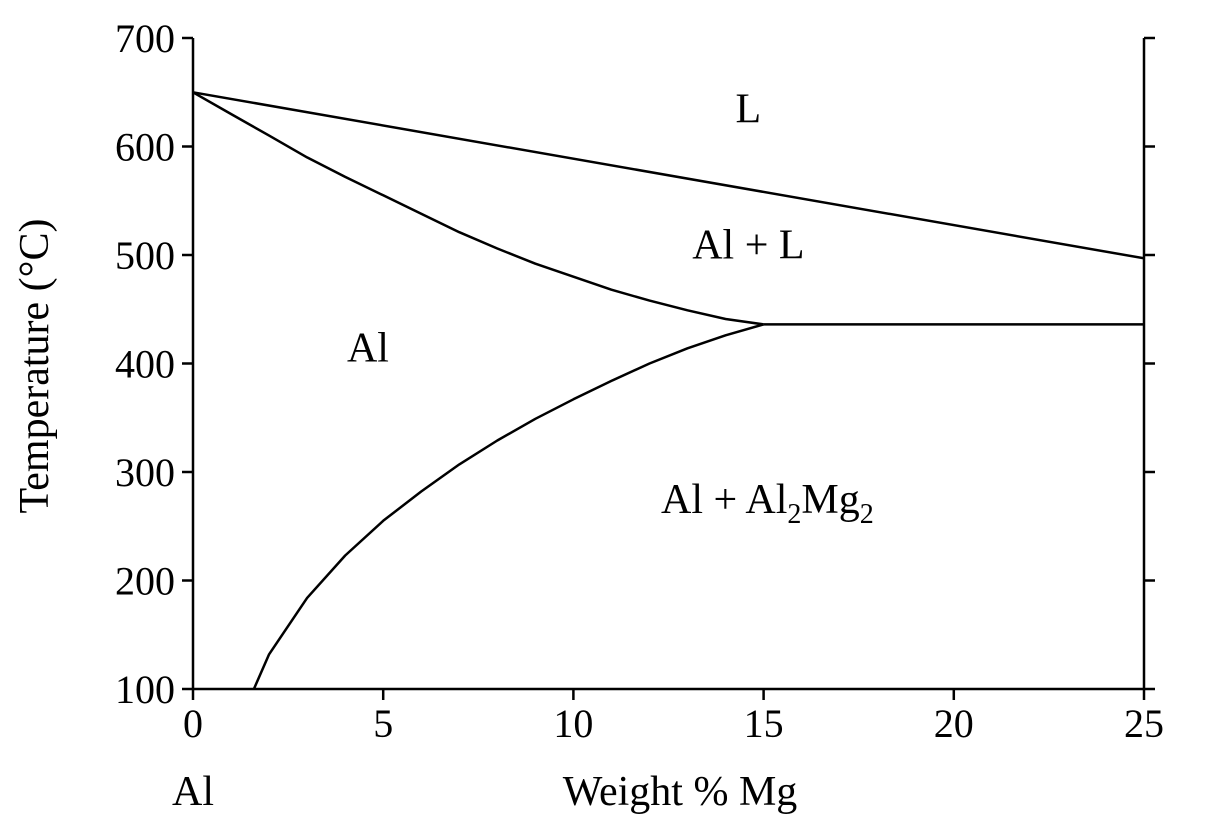 The width and height of the screenshot is (1220, 828). Describe the element at coordinates (749, 110) in the screenshot. I see `region-label: L` at that location.